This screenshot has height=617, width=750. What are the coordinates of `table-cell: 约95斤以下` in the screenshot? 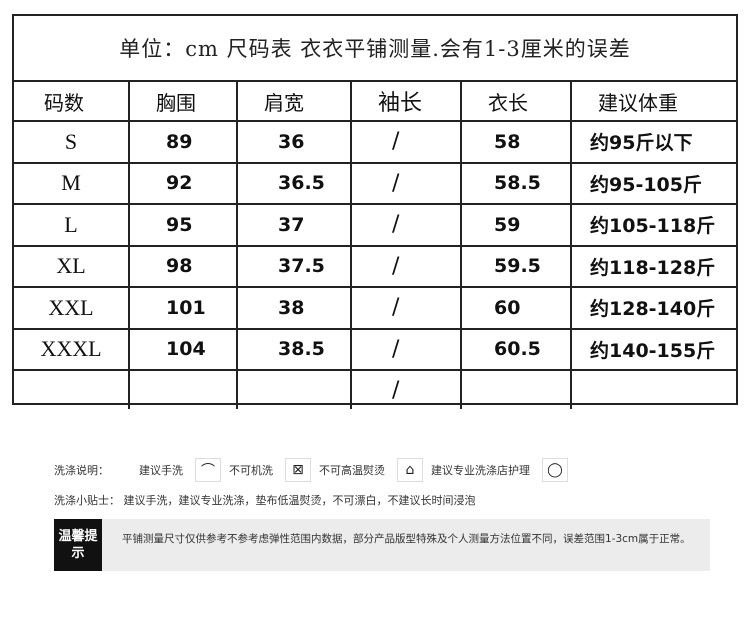 It's located at (641, 143).